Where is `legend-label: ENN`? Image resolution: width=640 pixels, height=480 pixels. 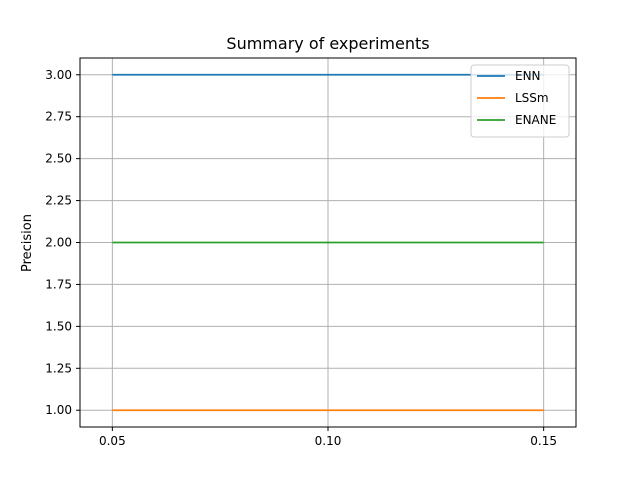 legend-label: ENN is located at coordinates (528, 76).